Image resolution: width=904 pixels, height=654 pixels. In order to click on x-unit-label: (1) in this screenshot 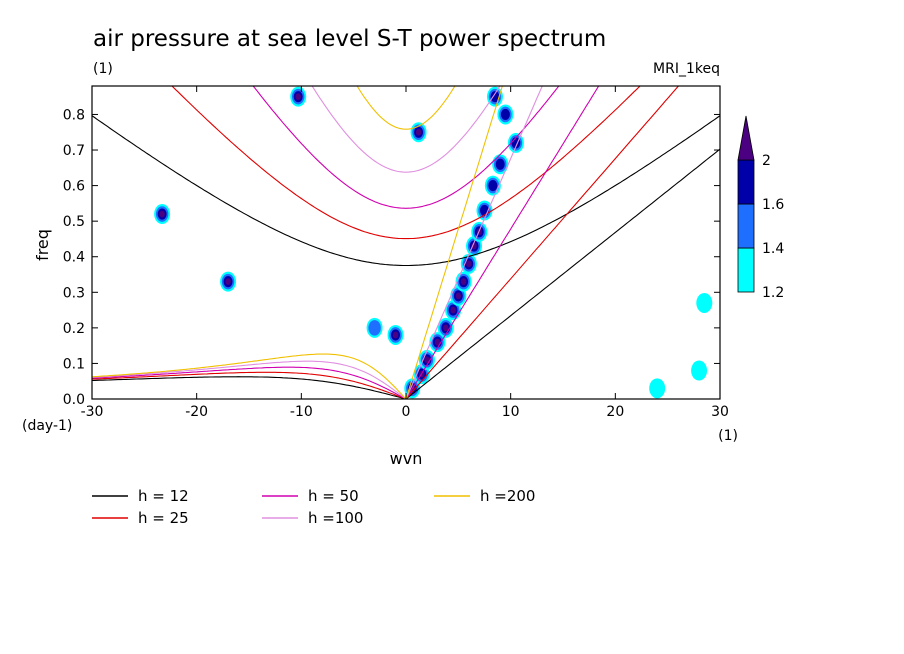, I will do `click(728, 436)`.